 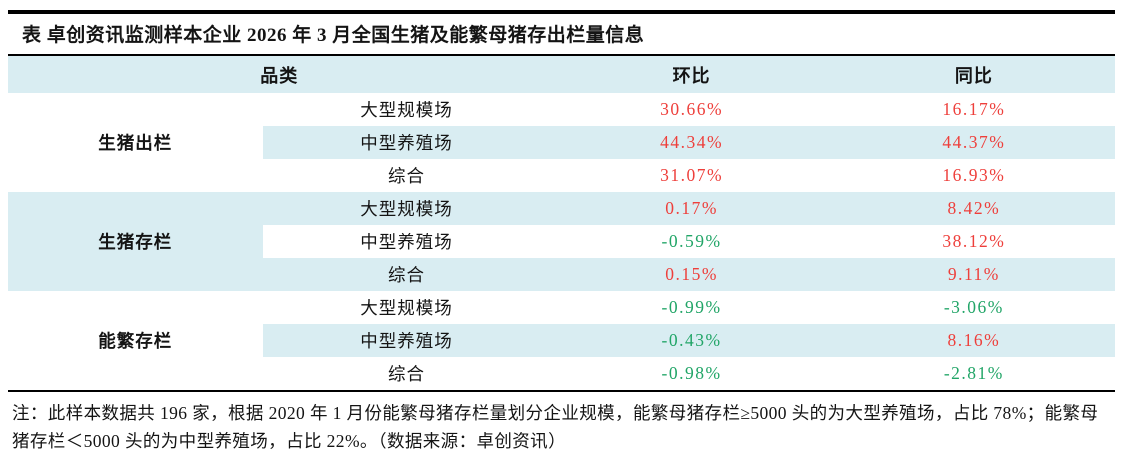 I want to click on yoy-value-cell: 9.11%, so click(x=973, y=274).